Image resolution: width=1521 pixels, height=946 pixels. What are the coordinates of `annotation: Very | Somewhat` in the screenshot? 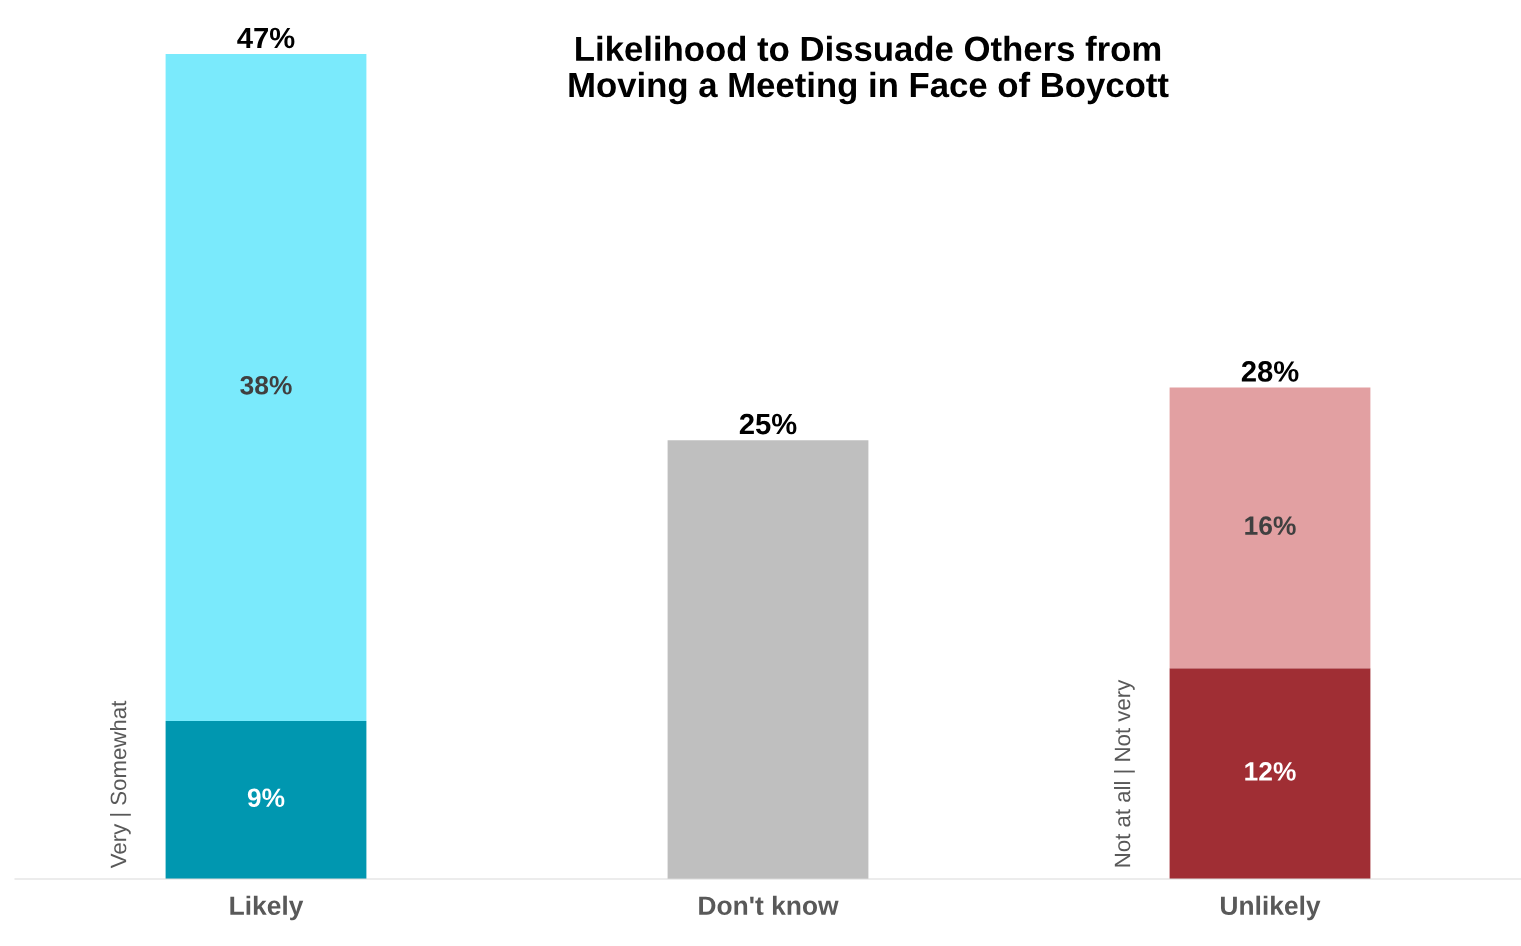 It's located at (120, 784).